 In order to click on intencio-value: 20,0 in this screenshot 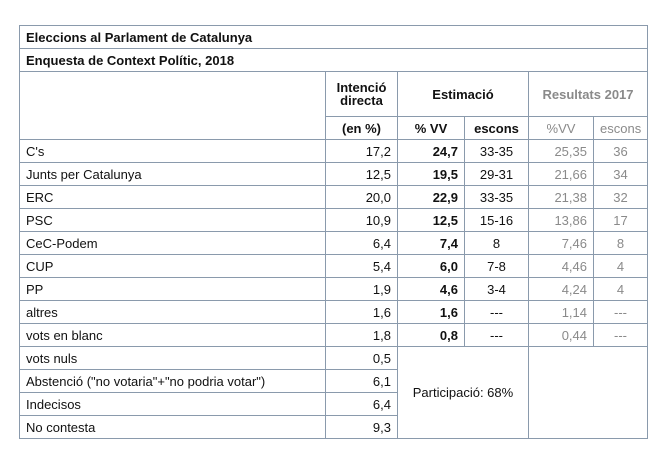, I will do `click(361, 197)`.